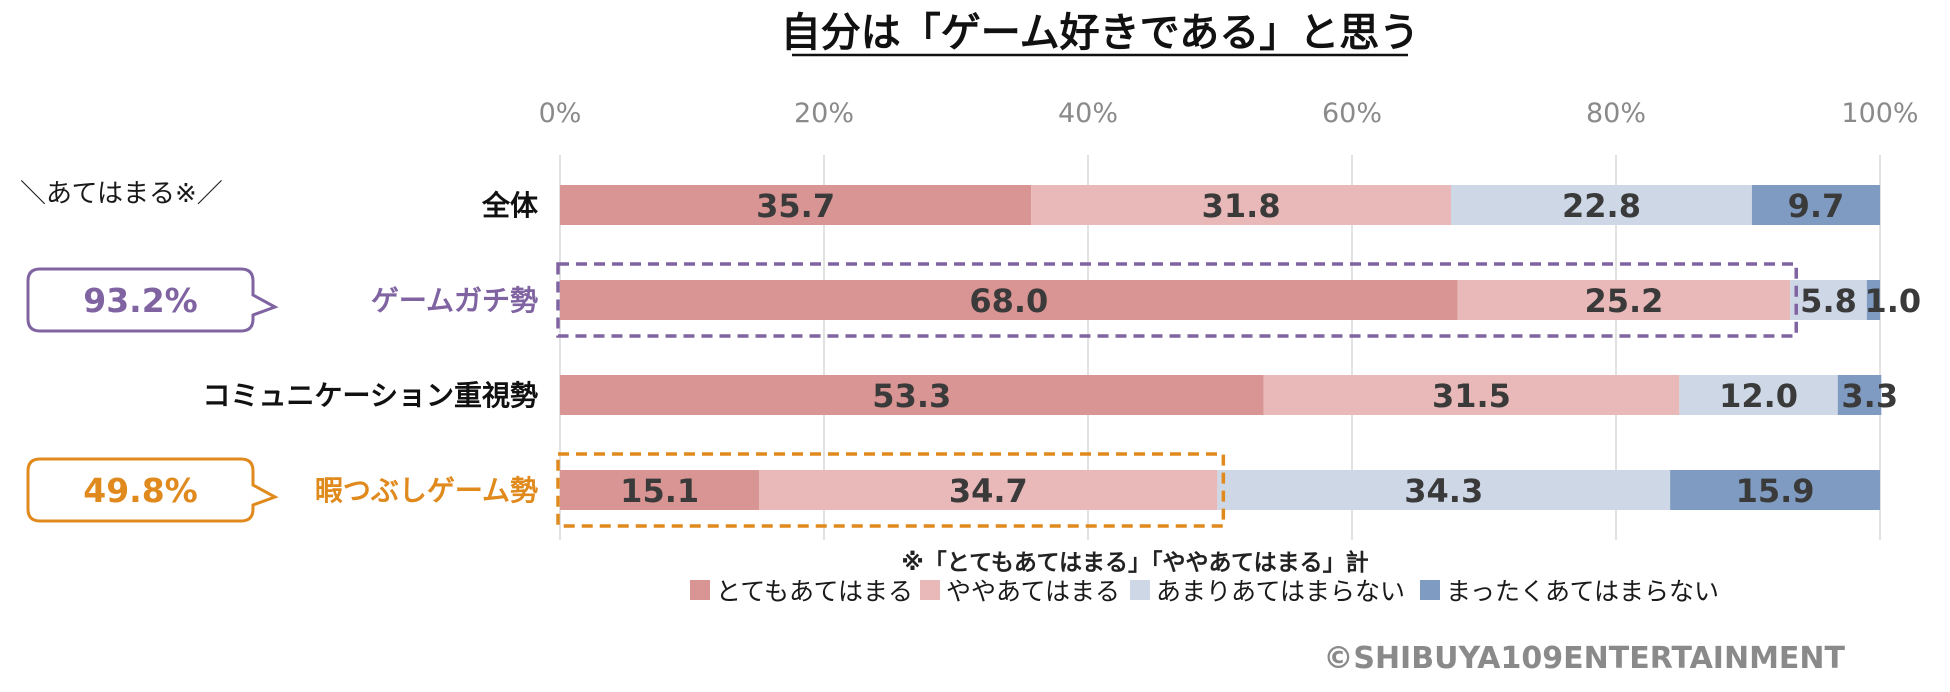 The height and width of the screenshot is (692, 1950). I want to click on data-label: 9.7, so click(1816, 206).